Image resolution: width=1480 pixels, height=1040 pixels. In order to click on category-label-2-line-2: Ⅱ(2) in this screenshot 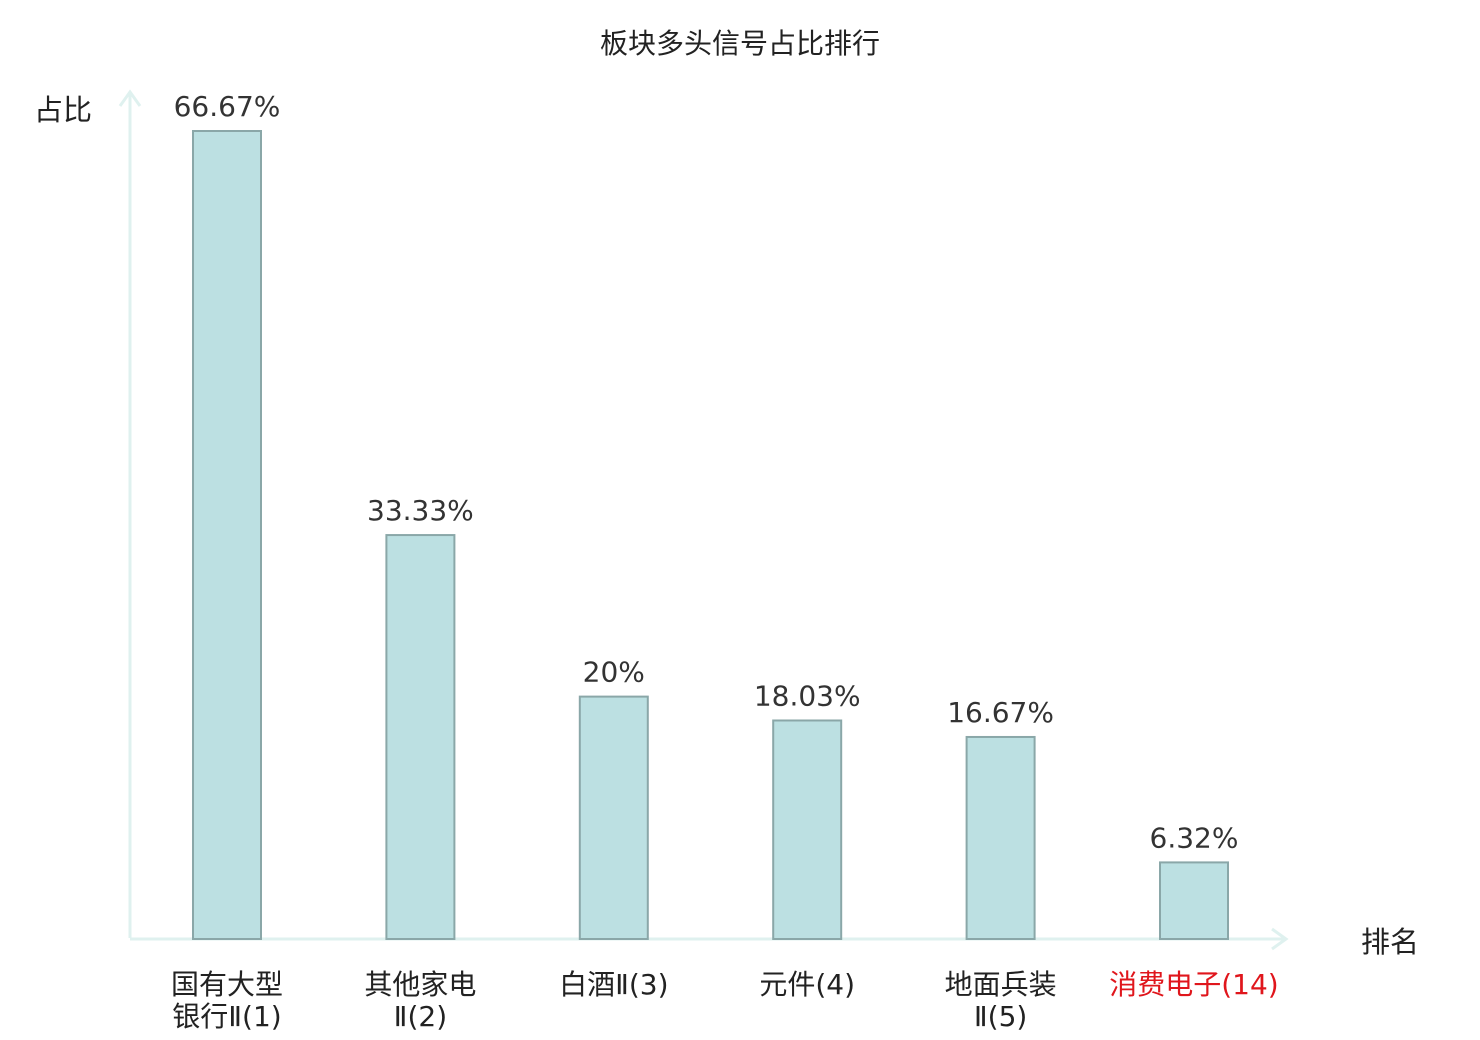, I will do `click(420, 1016)`.